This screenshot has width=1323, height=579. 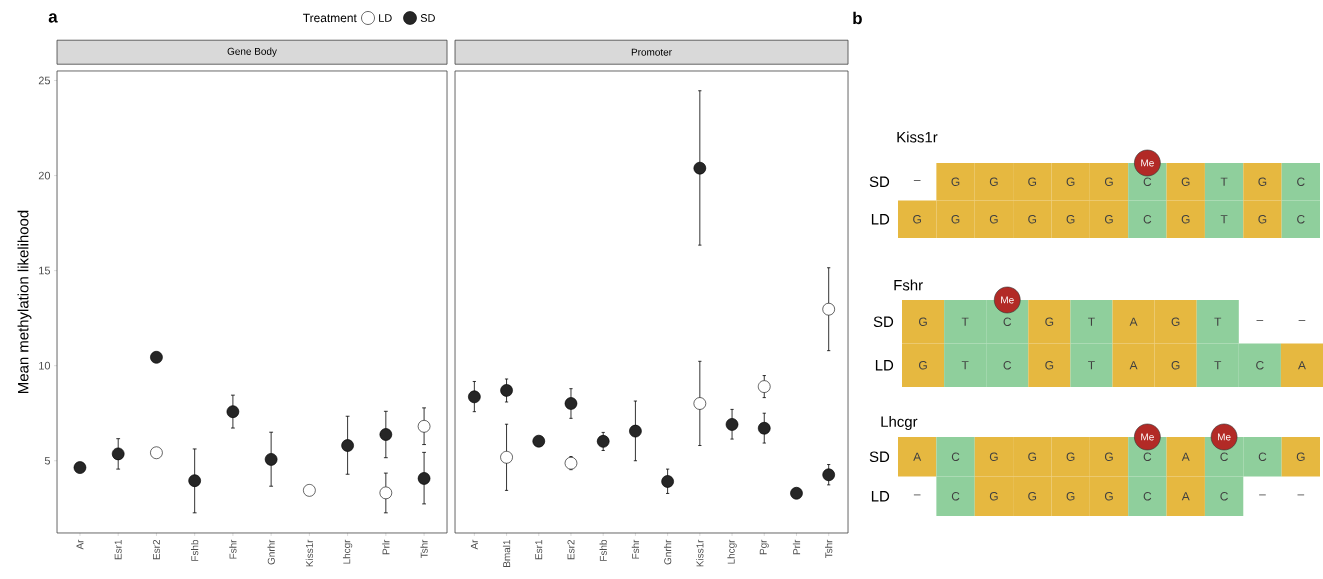 I want to click on y-tick-label: 5, so click(x=47, y=460).